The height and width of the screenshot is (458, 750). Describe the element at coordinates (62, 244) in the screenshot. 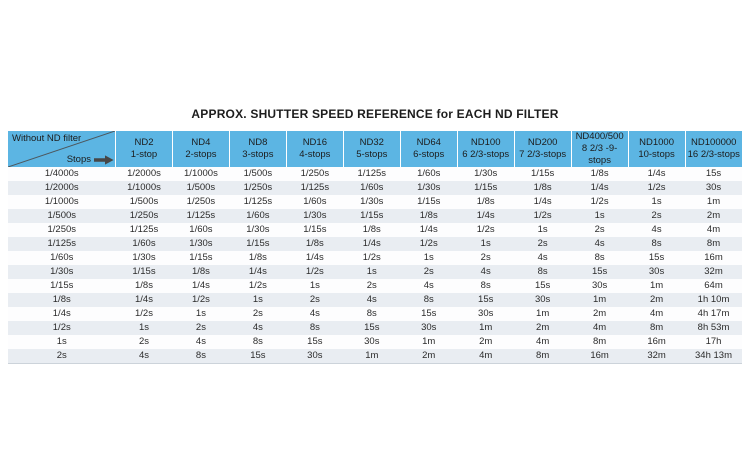

I see `base-speed-cell: 1/125s` at that location.